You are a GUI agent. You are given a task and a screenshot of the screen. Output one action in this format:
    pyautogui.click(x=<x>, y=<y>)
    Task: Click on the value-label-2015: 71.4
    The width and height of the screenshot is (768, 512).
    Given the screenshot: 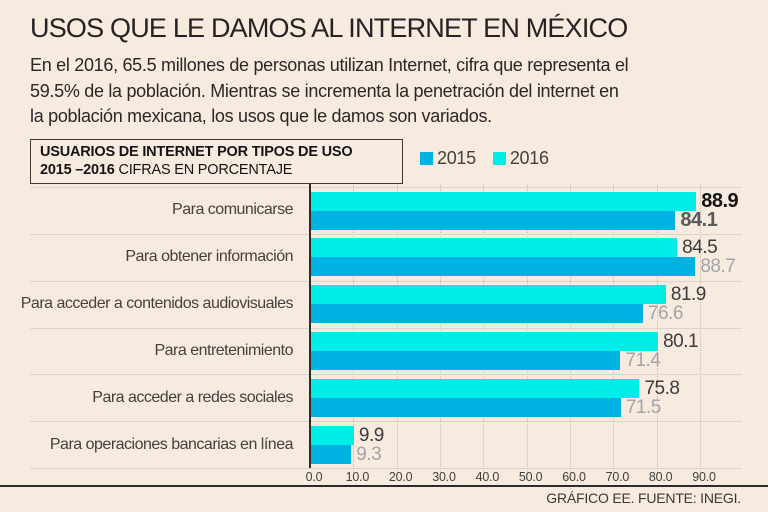 What is the action you would take?
    pyautogui.click(x=643, y=360)
    